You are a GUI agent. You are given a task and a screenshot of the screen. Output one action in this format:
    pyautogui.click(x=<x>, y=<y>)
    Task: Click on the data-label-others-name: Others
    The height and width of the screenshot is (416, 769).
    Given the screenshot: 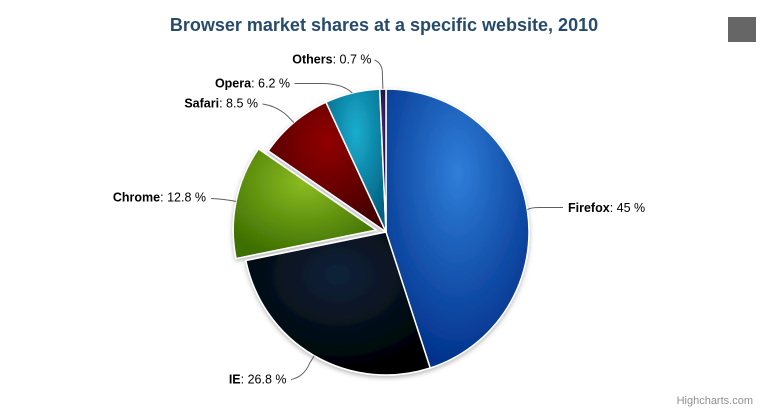 What is the action you would take?
    pyautogui.click(x=312, y=60)
    